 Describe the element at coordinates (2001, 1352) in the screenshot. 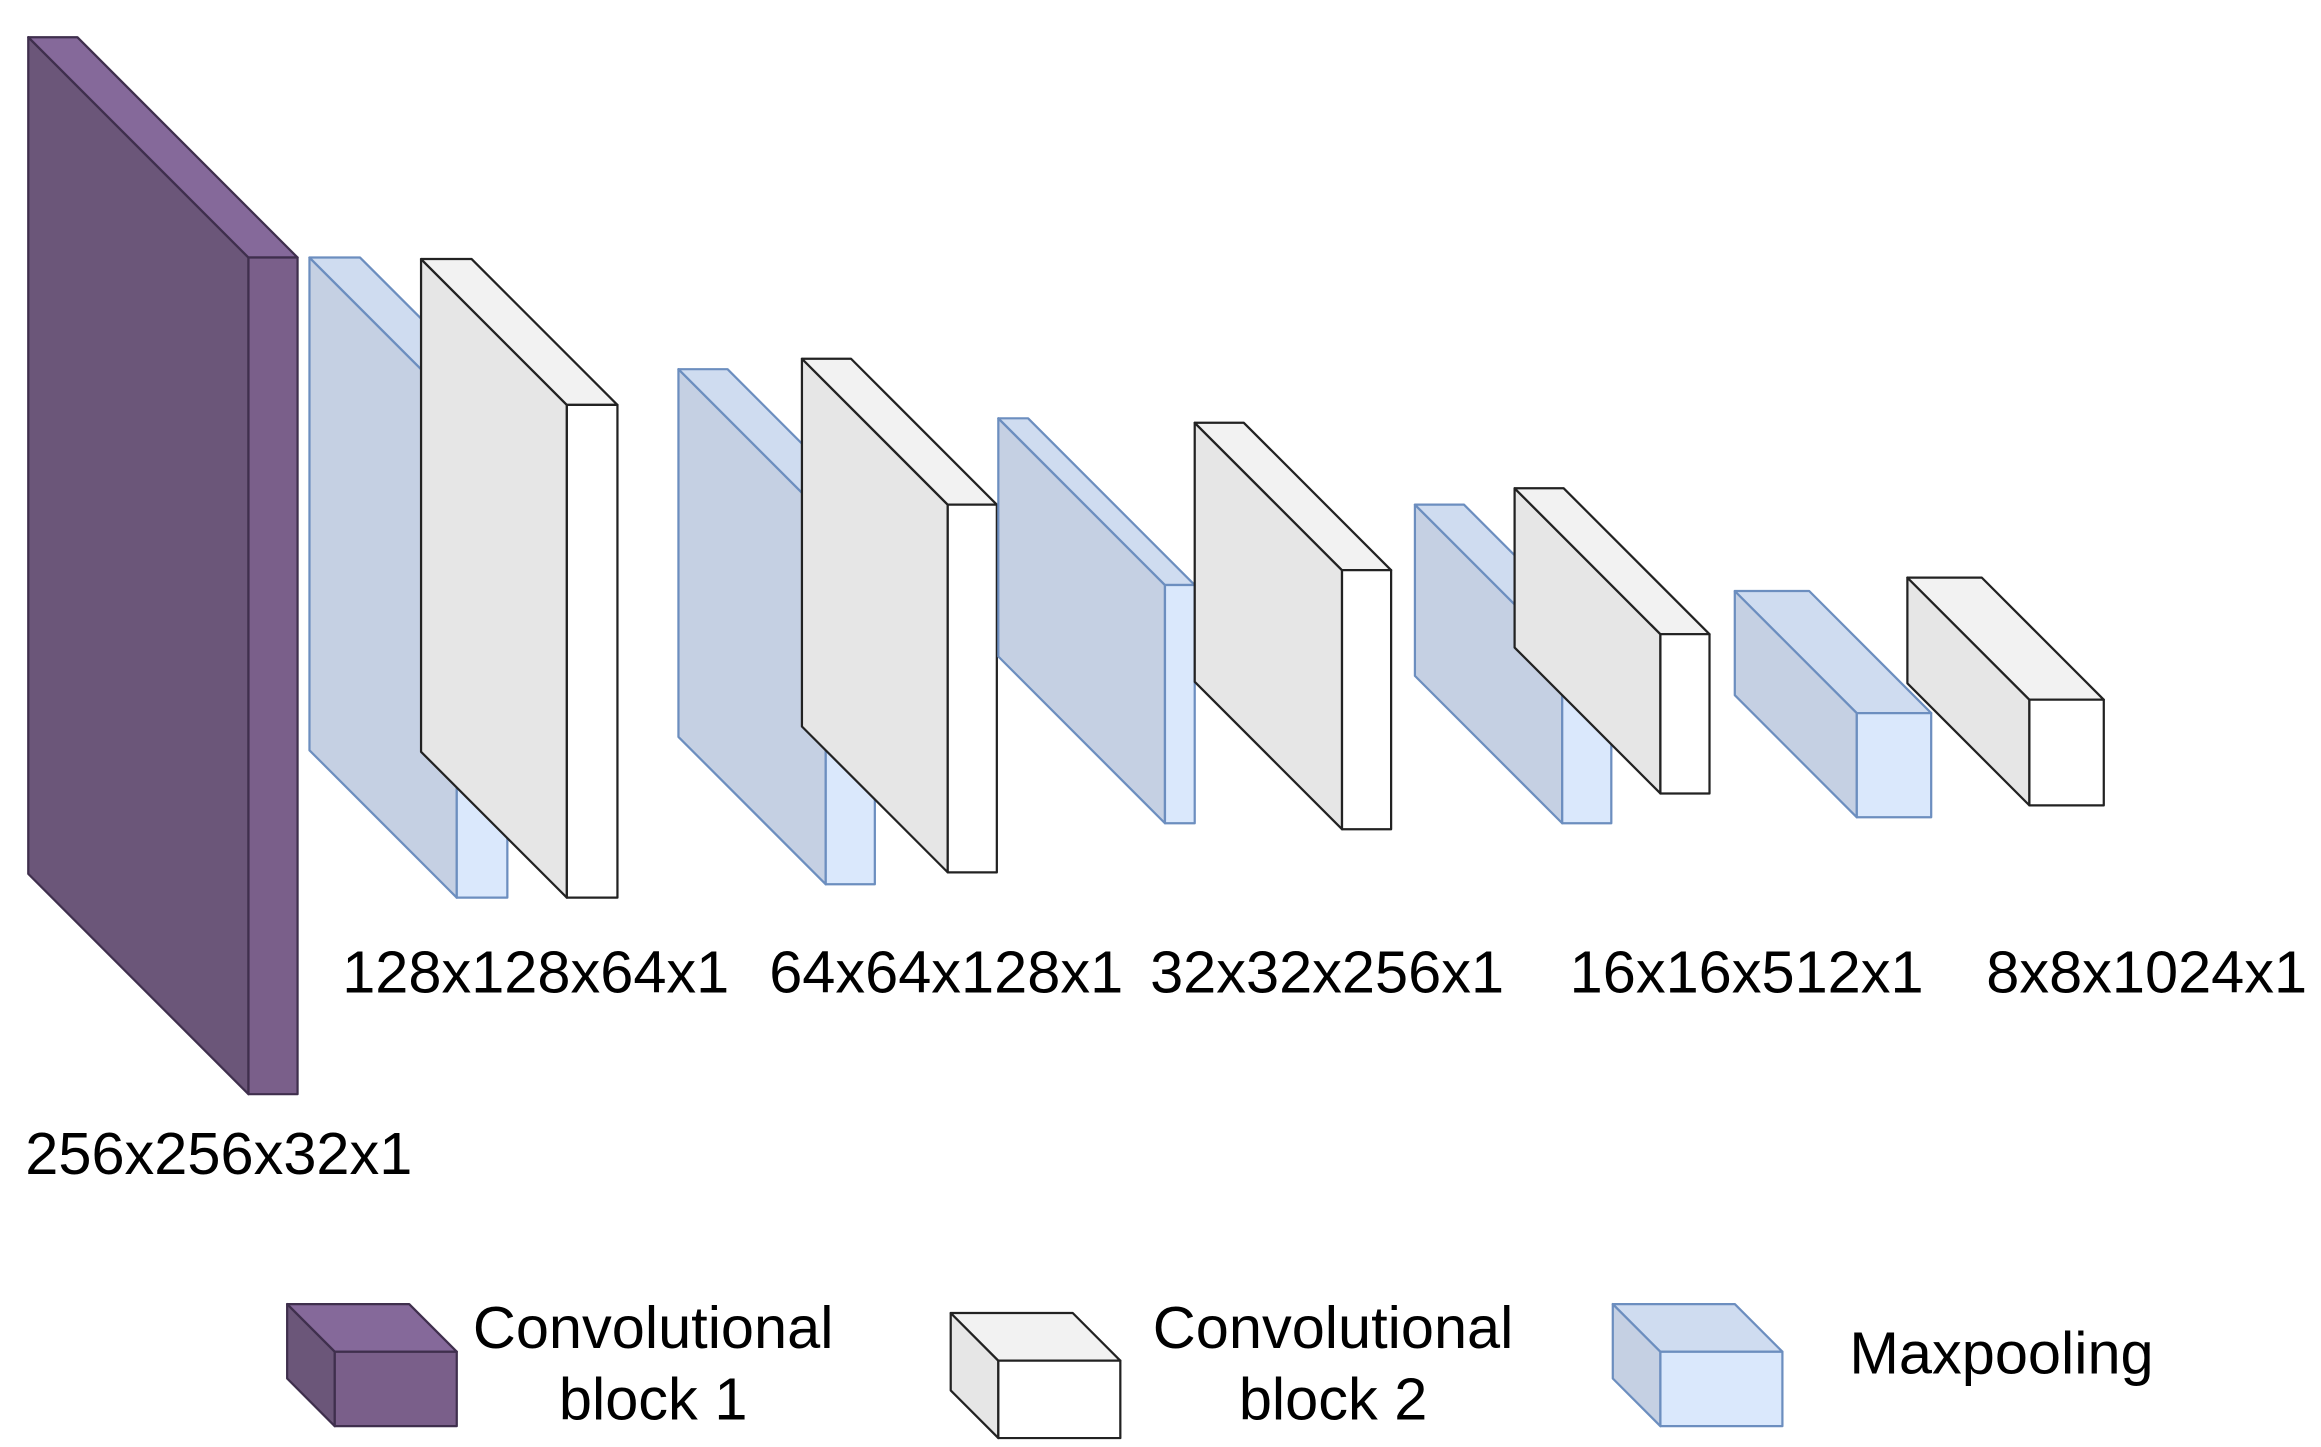

I see `legend-label: Maxpooling` at that location.